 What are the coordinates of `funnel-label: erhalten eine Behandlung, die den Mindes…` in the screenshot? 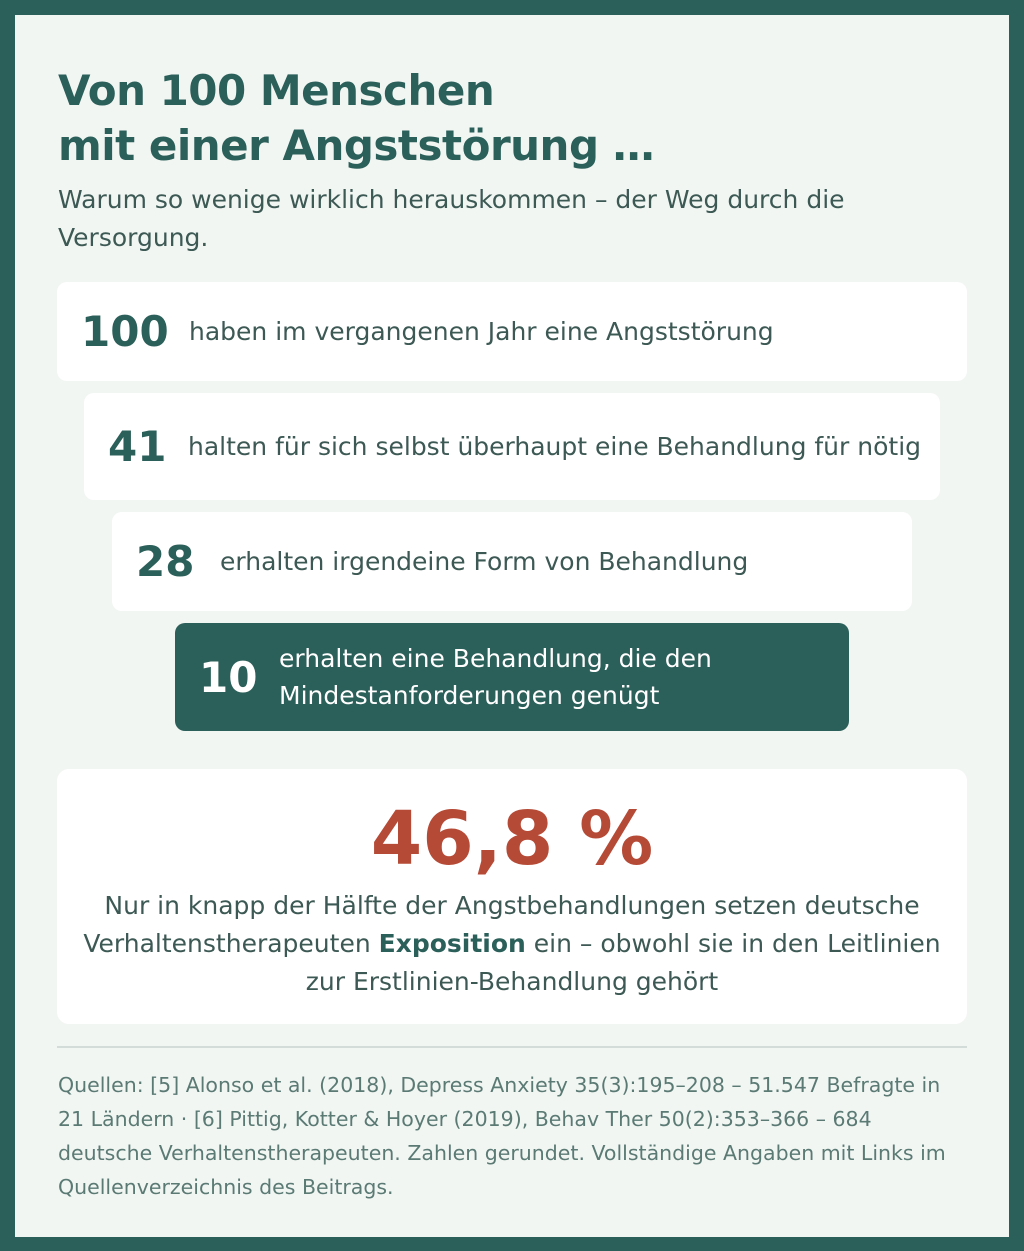 It's located at (495, 677).